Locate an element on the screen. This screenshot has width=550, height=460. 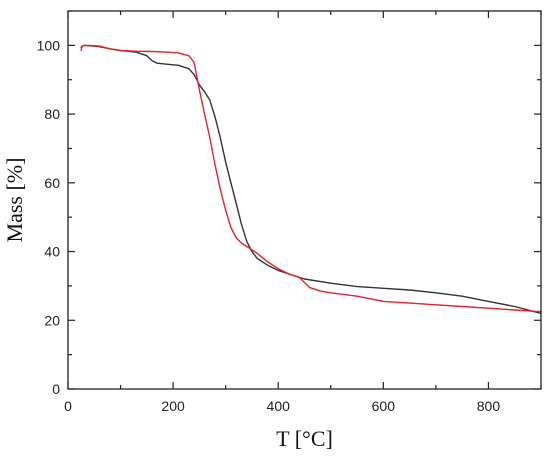
y-tick-label: 20 is located at coordinates (52, 320).